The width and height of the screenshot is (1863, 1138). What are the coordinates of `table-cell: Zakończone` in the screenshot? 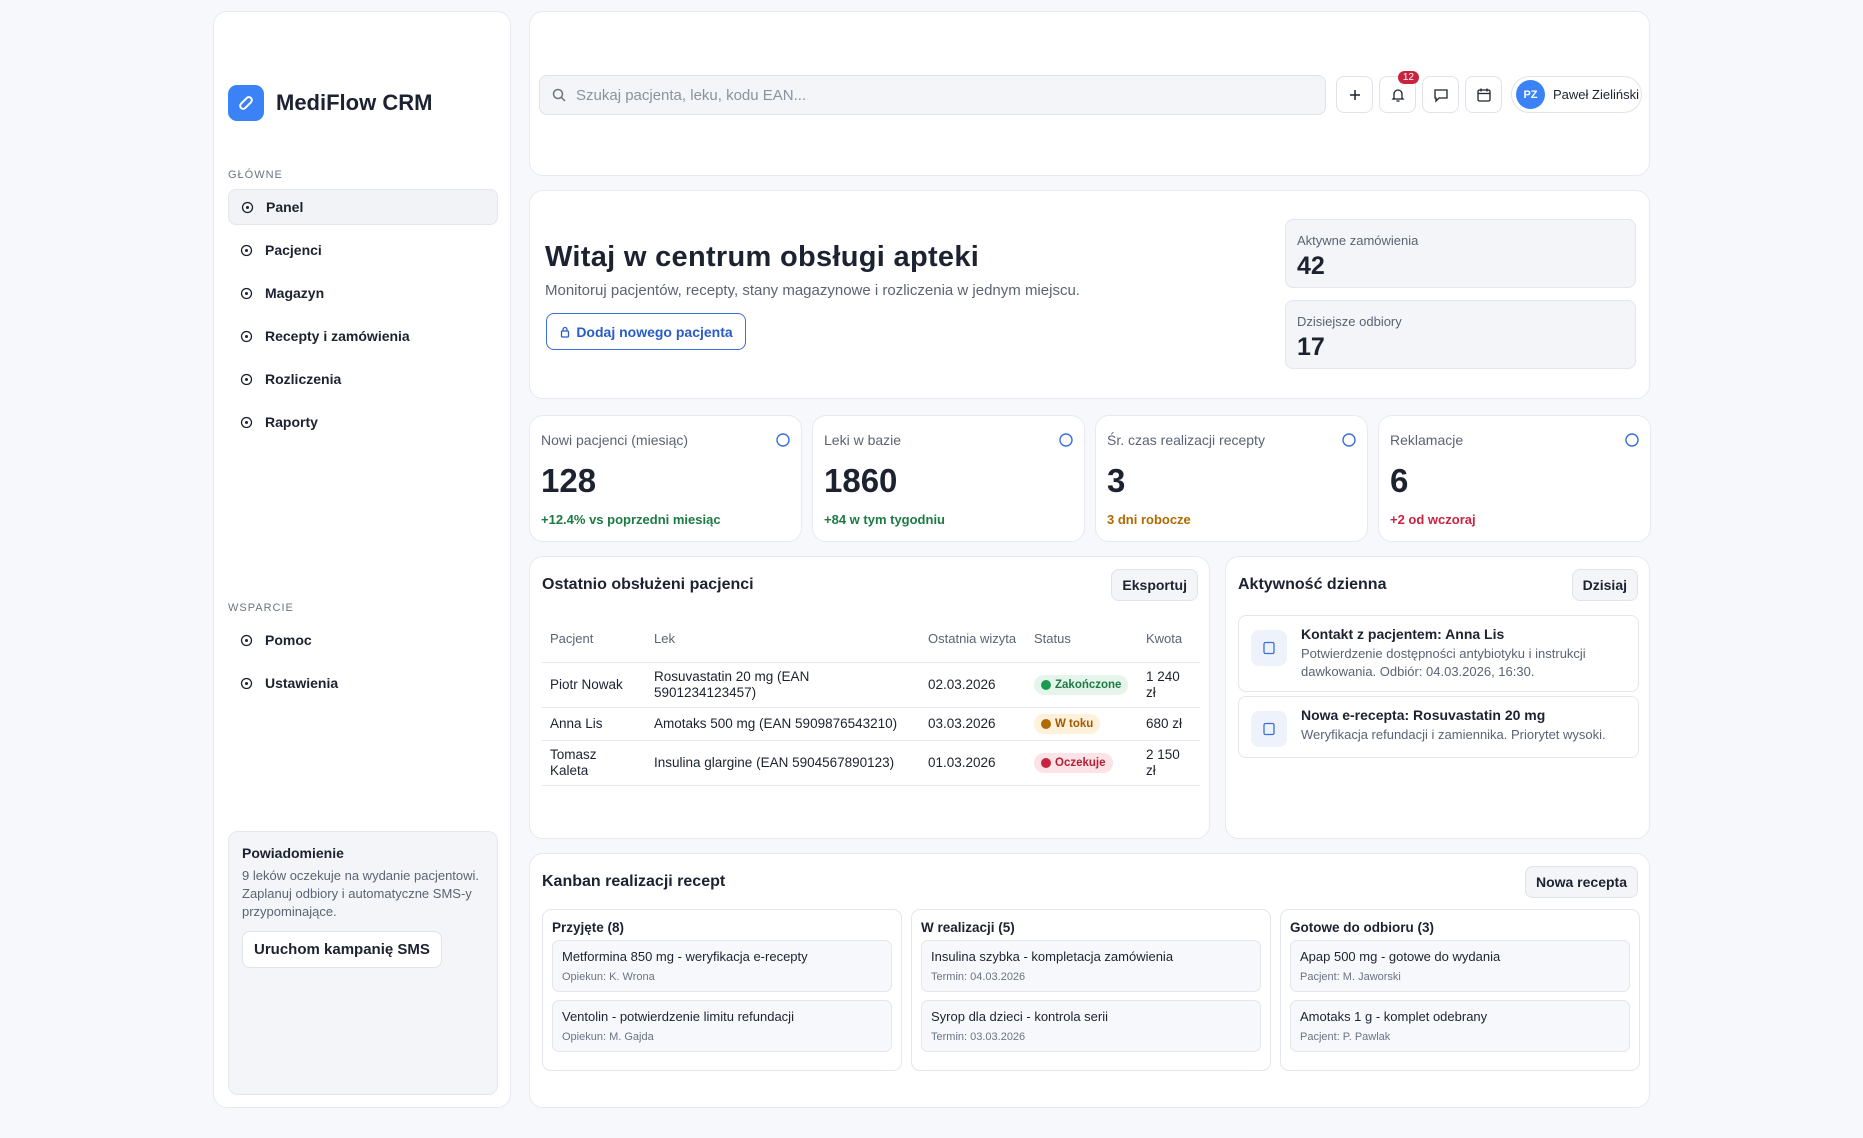 It's located at (1082, 685).